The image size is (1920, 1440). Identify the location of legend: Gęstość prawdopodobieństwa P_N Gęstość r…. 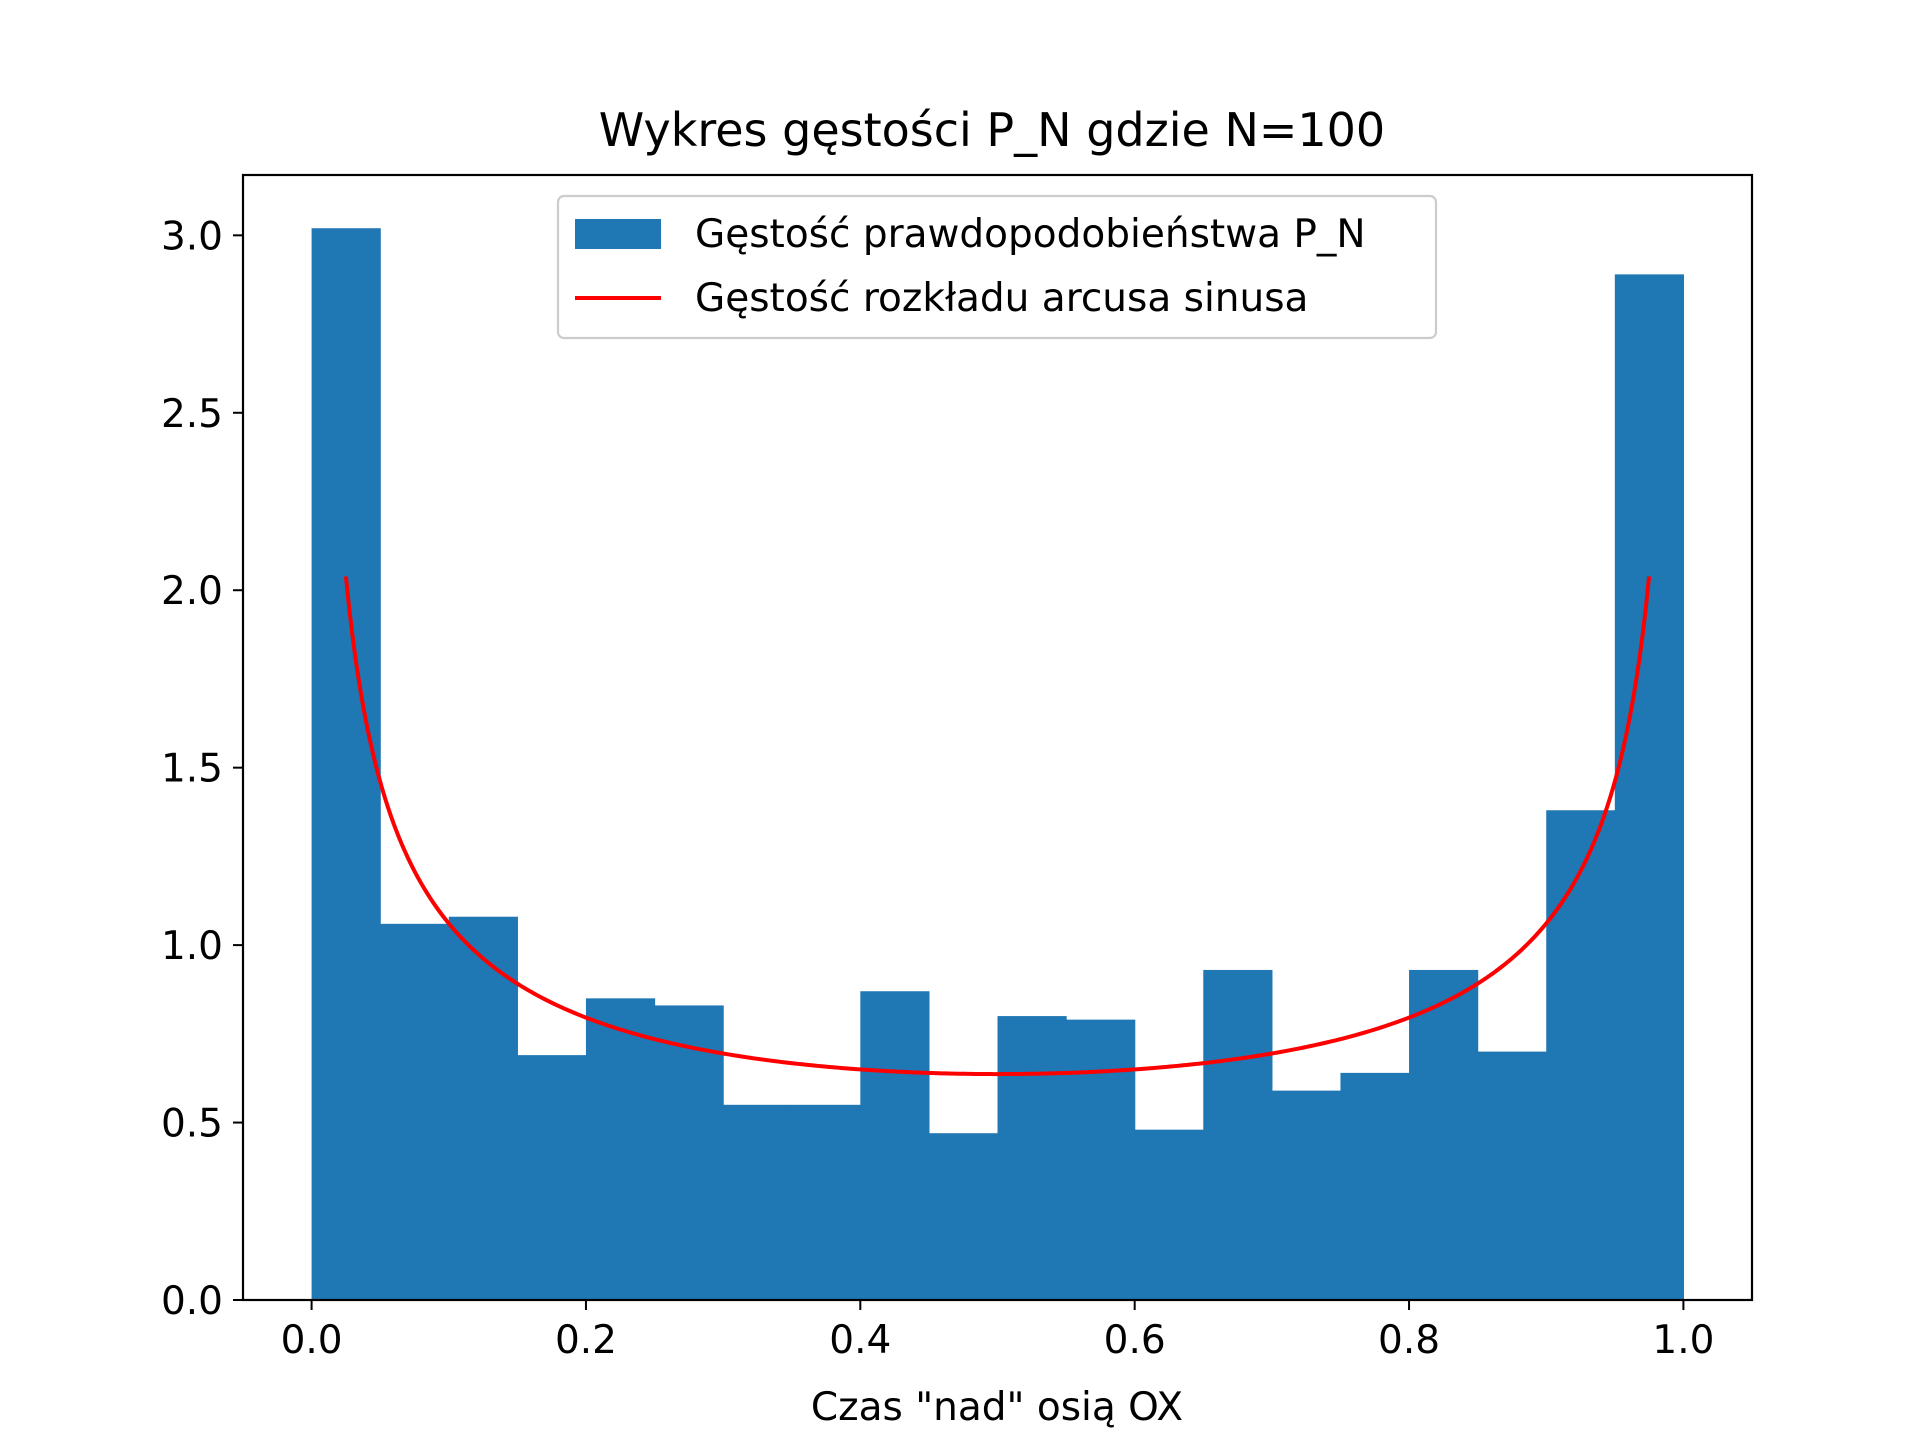
(997, 267).